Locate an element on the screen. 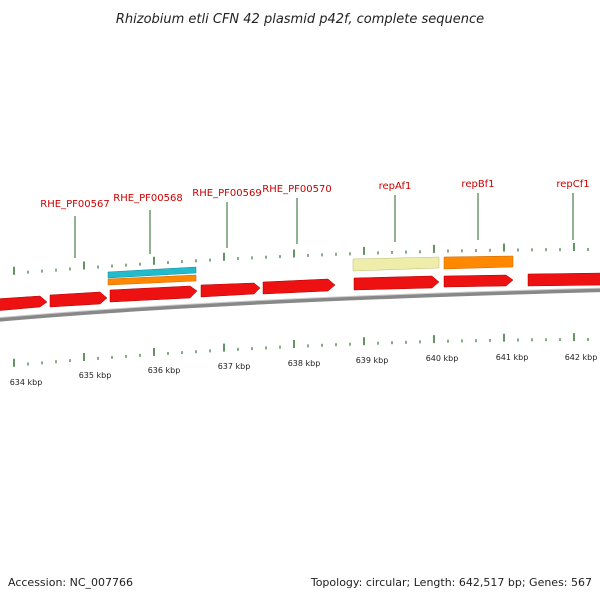  scale-tick-row is located at coordinates (301, 350).